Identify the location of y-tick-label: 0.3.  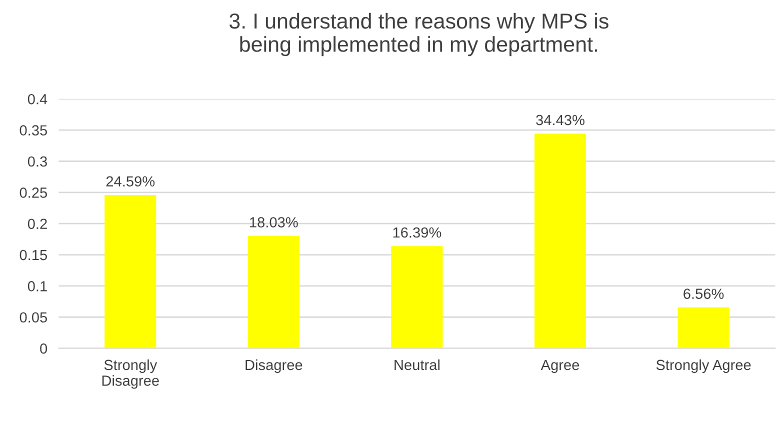
(37, 161).